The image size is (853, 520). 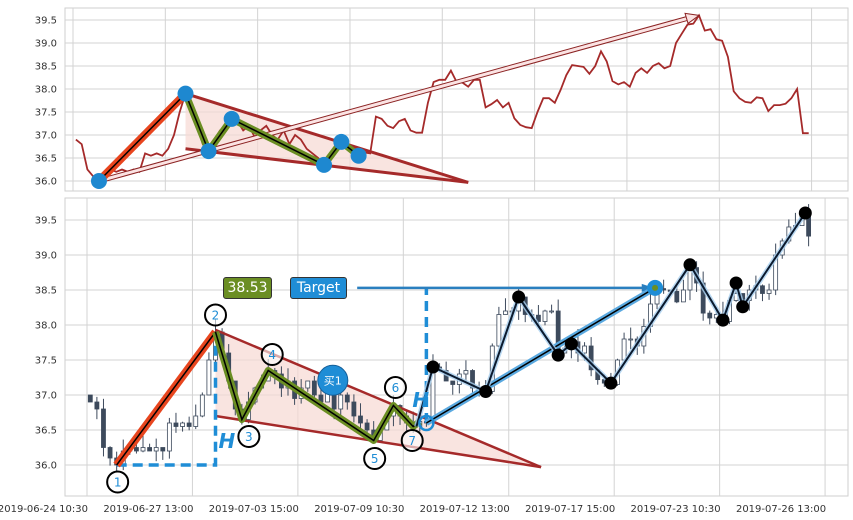 I want to click on top-leg-up-core, so click(x=142, y=137).